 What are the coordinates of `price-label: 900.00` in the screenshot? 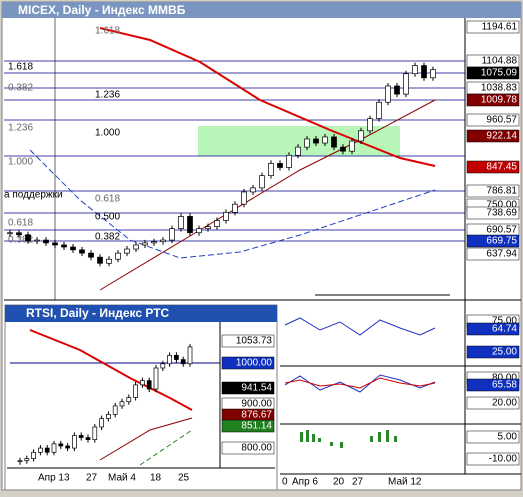 It's located at (256, 404).